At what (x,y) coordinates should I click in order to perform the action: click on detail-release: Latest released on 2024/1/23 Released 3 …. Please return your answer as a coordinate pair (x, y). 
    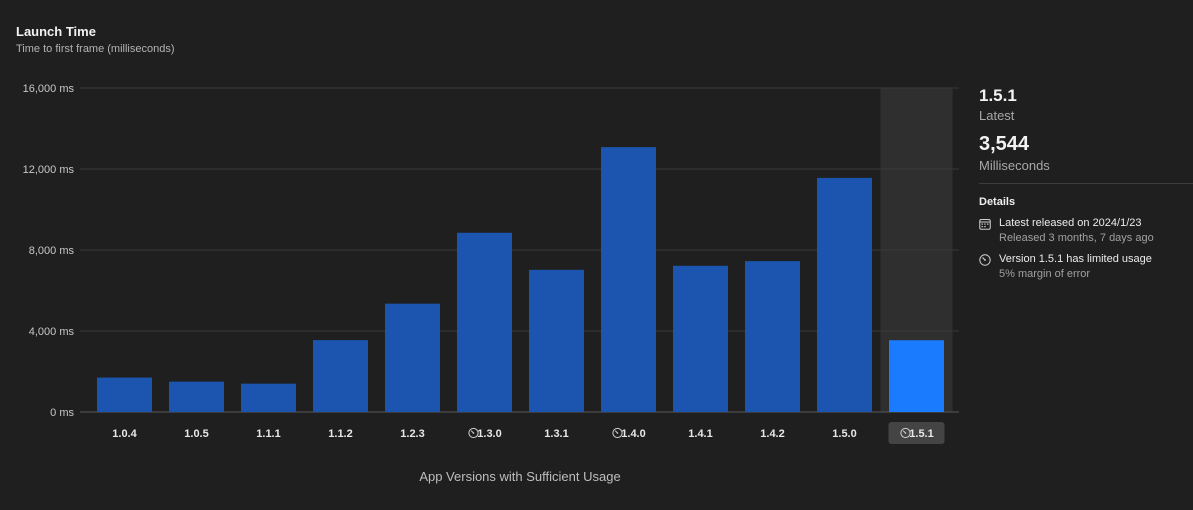
    Looking at the image, I should click on (1086, 230).